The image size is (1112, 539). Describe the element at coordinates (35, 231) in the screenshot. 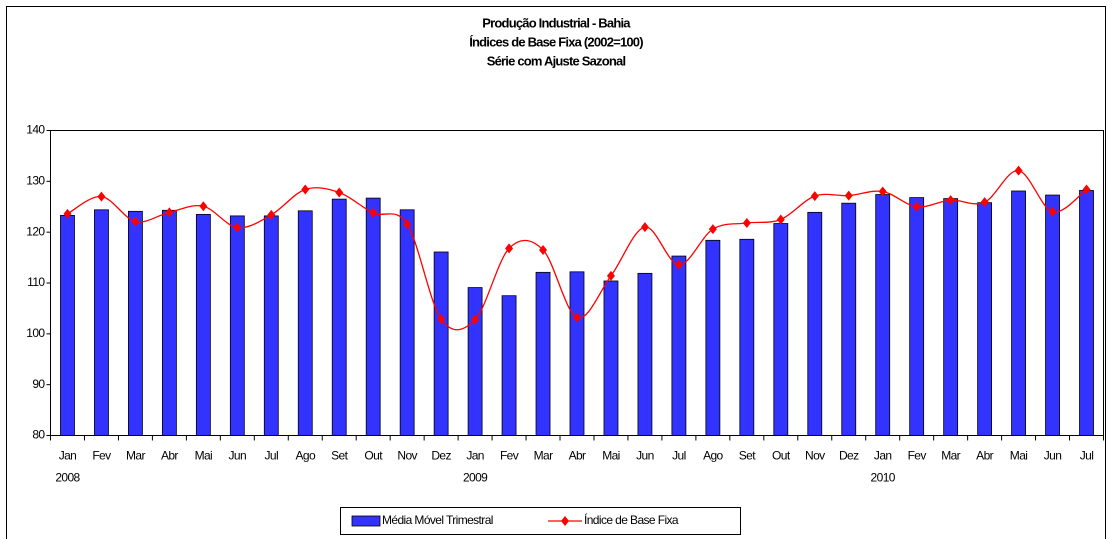

I see `y-tick-label: 120` at that location.